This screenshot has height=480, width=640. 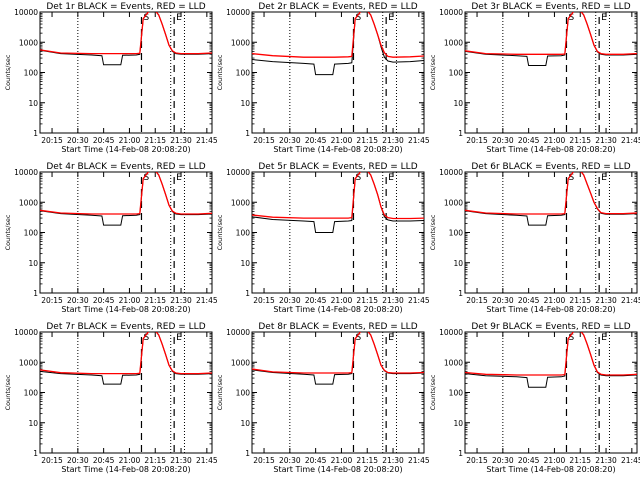 What do you see at coordinates (220, 392) in the screenshot?
I see `panel-8-ylabel: Counts/sec` at bounding box center [220, 392].